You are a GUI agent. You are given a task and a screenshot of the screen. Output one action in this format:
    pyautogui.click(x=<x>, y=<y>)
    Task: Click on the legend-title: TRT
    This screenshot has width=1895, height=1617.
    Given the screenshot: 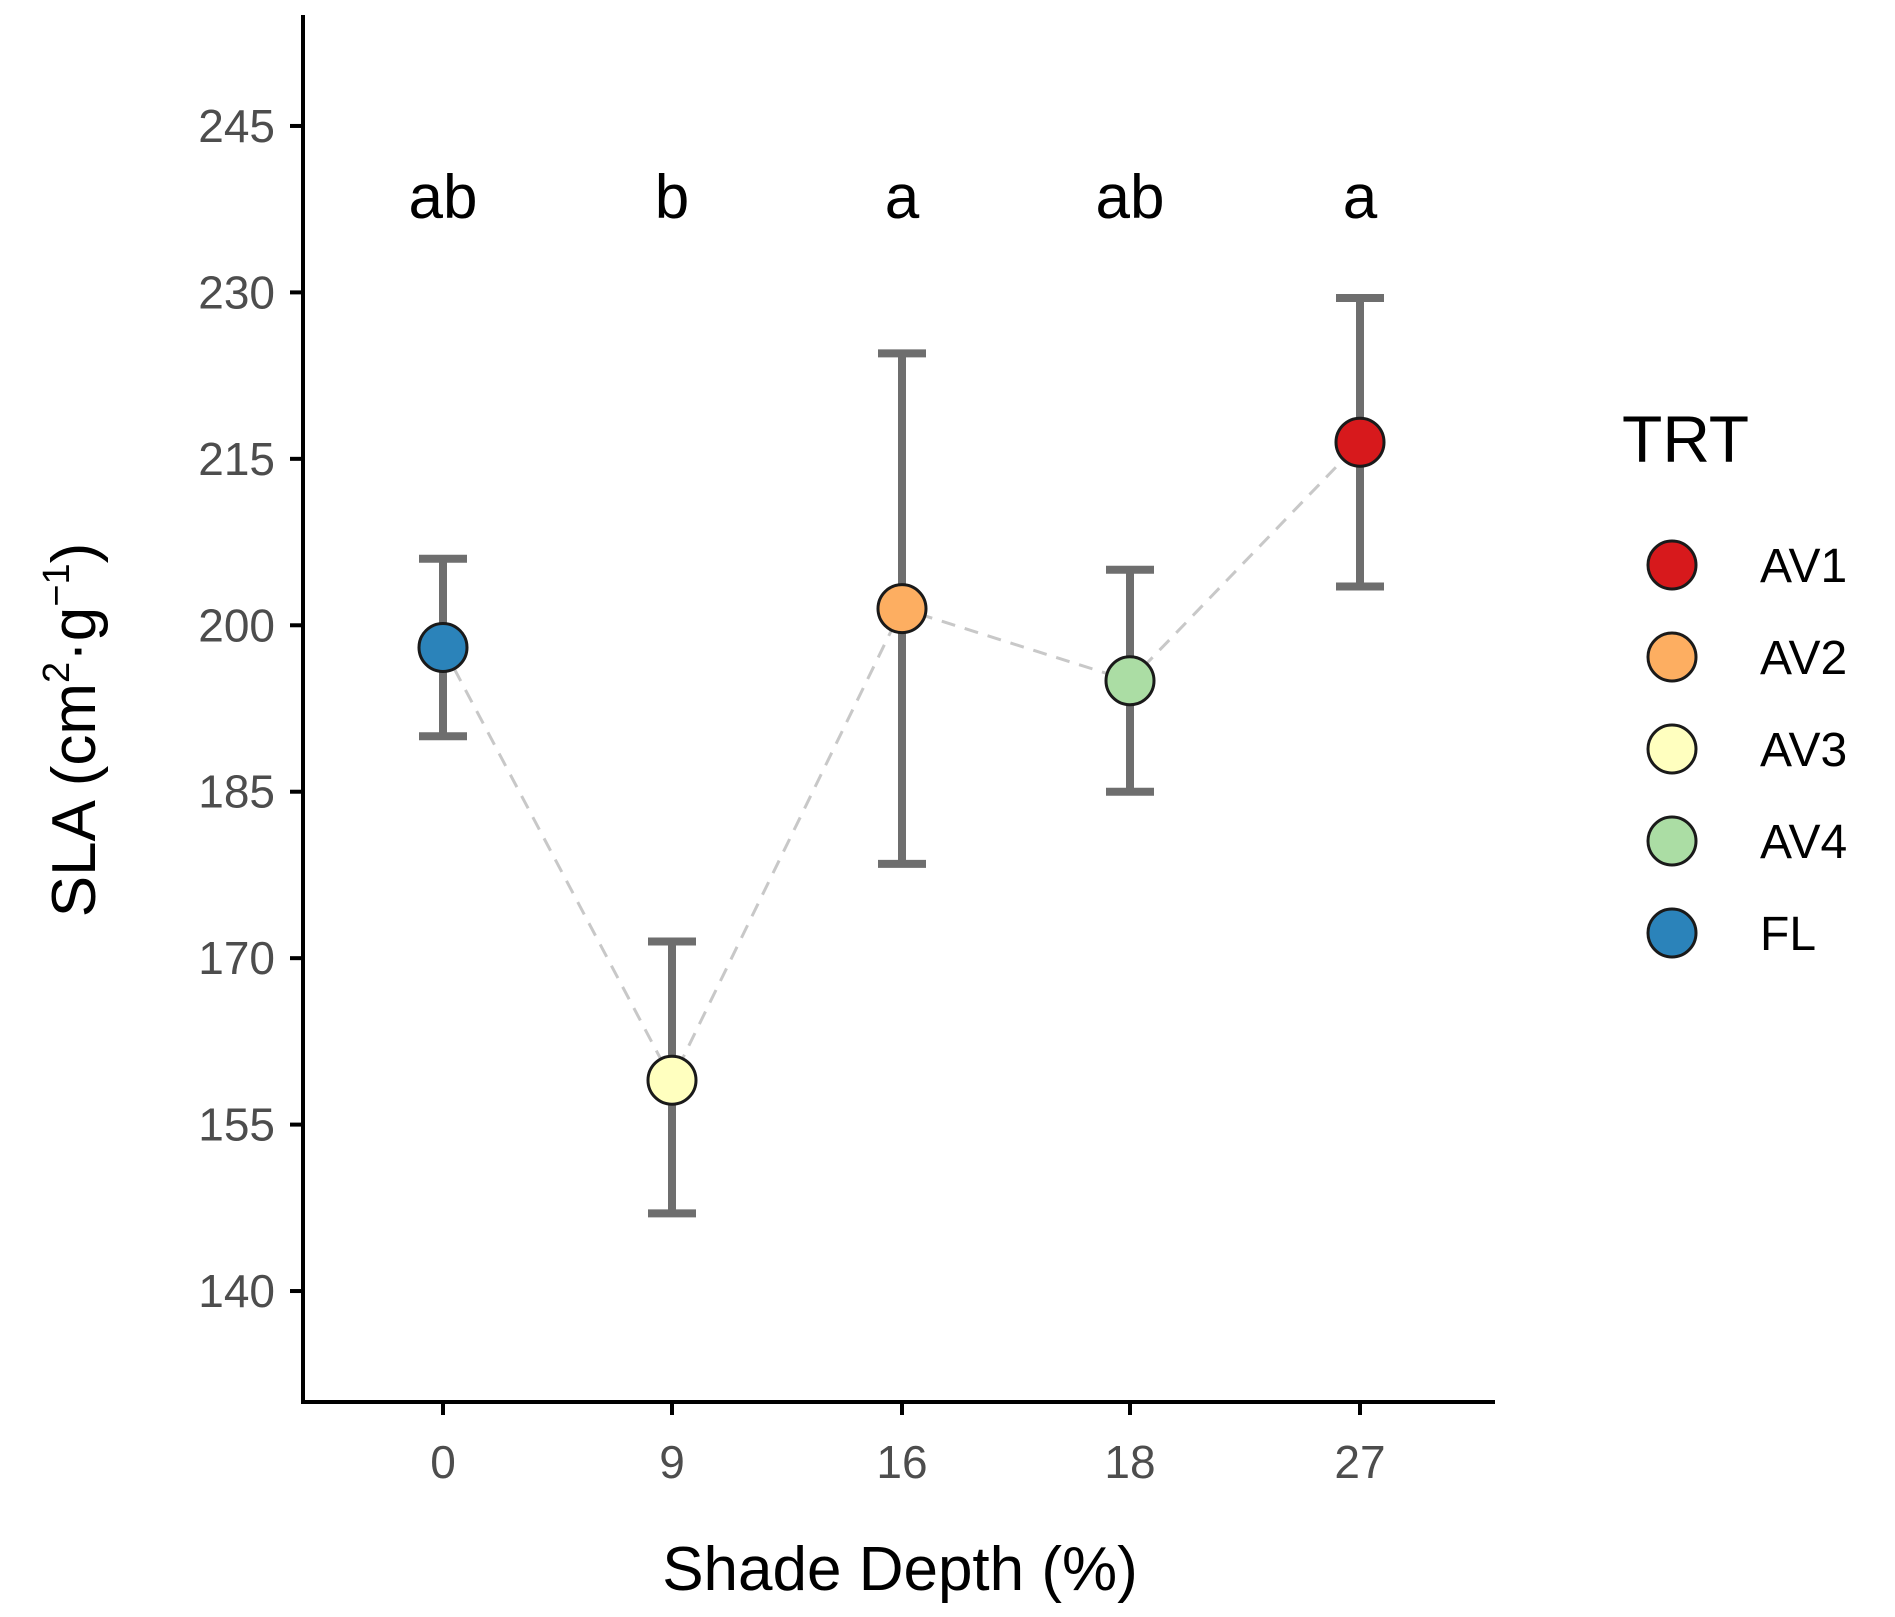 What is the action you would take?
    pyautogui.click(x=1685, y=439)
    